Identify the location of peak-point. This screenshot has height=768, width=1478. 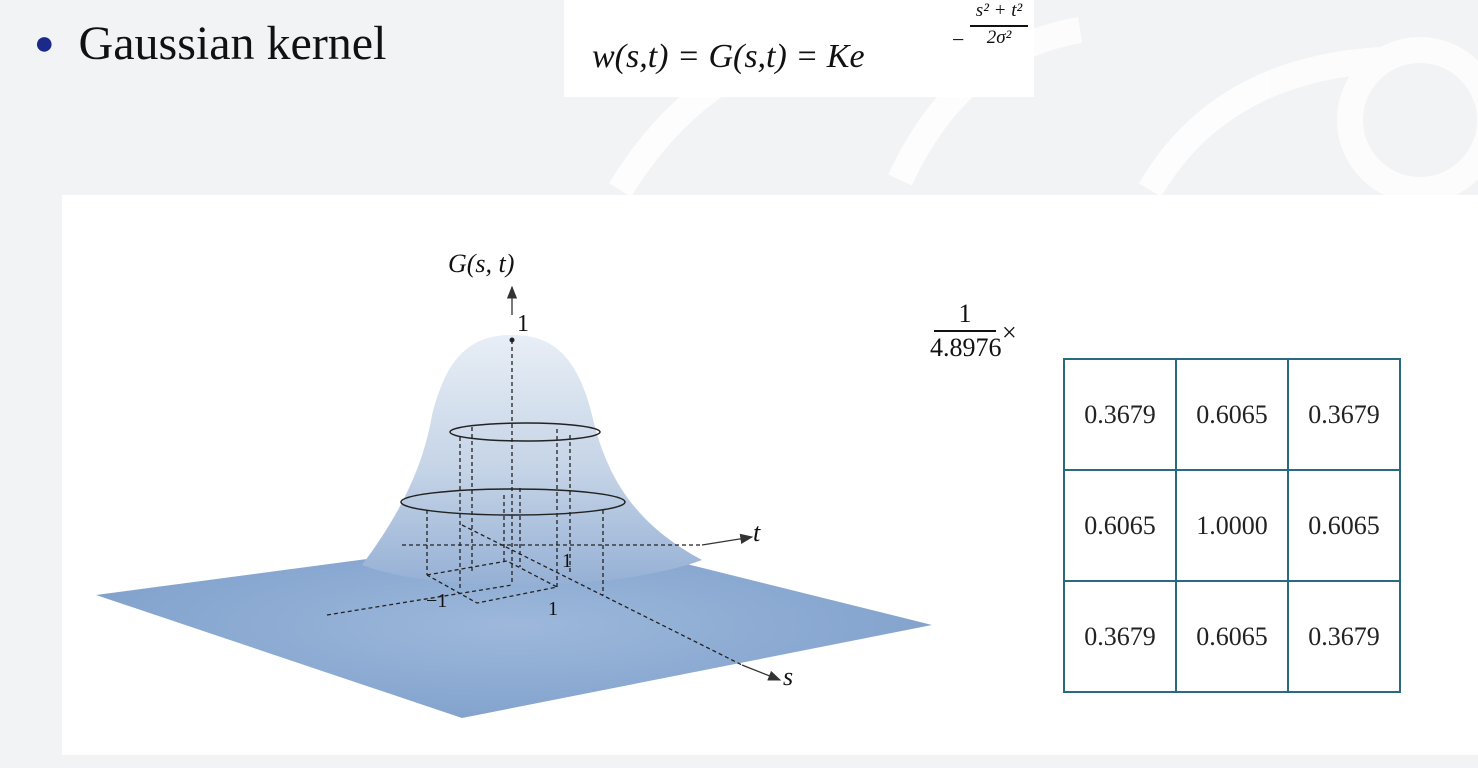
(512, 340).